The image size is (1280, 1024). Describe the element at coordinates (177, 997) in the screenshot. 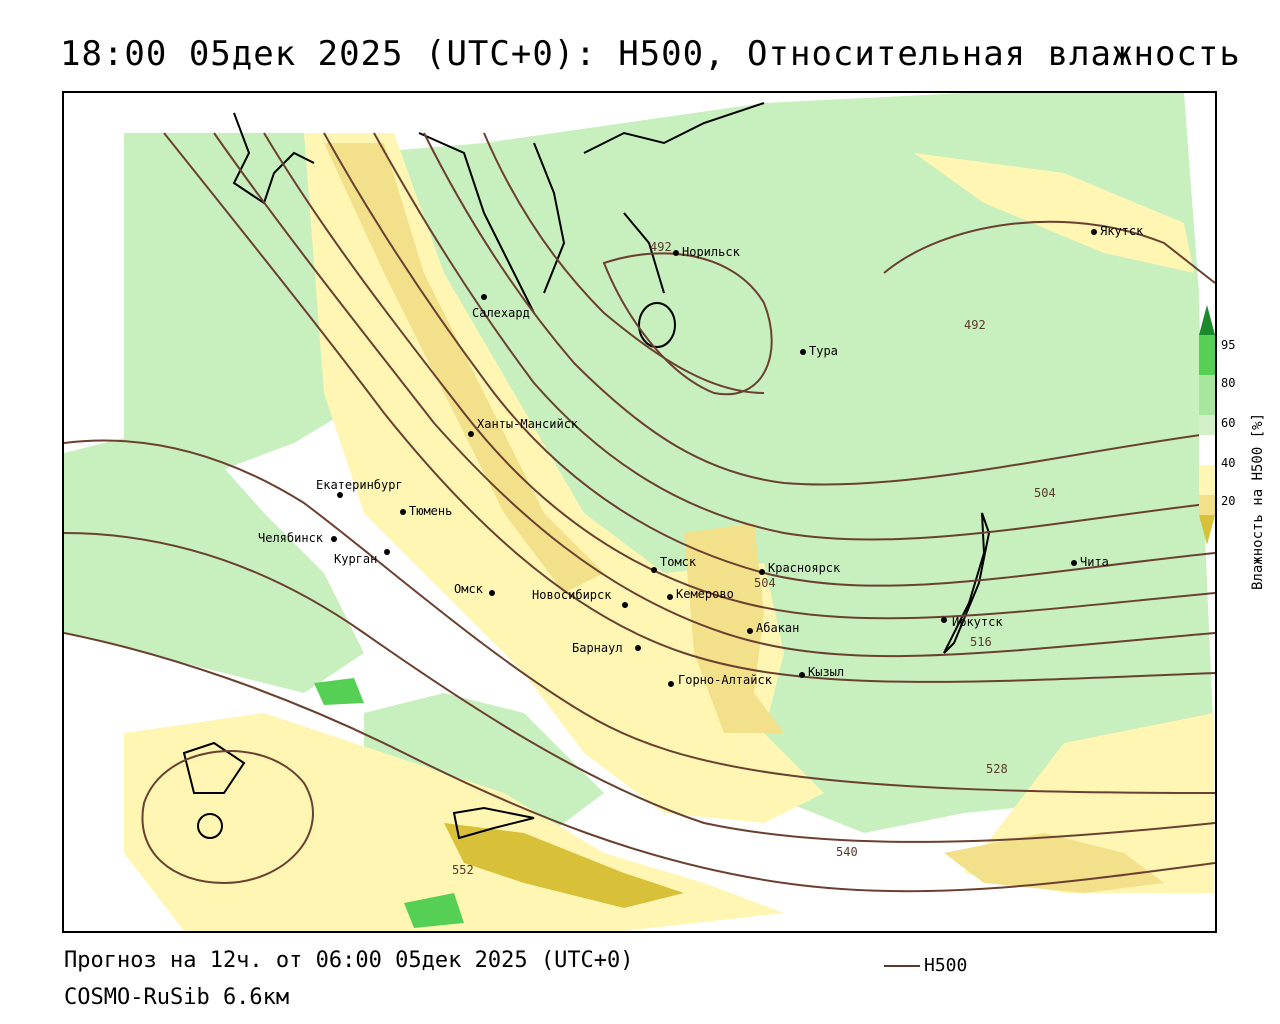

I see `model-name: COSMO-RuSib 6.6км` at that location.